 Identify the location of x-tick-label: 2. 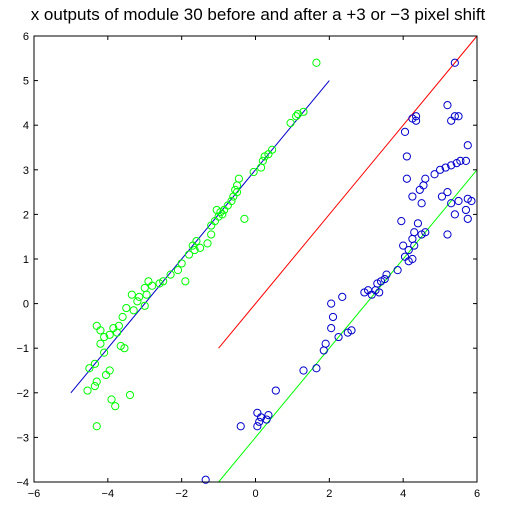
(329, 494).